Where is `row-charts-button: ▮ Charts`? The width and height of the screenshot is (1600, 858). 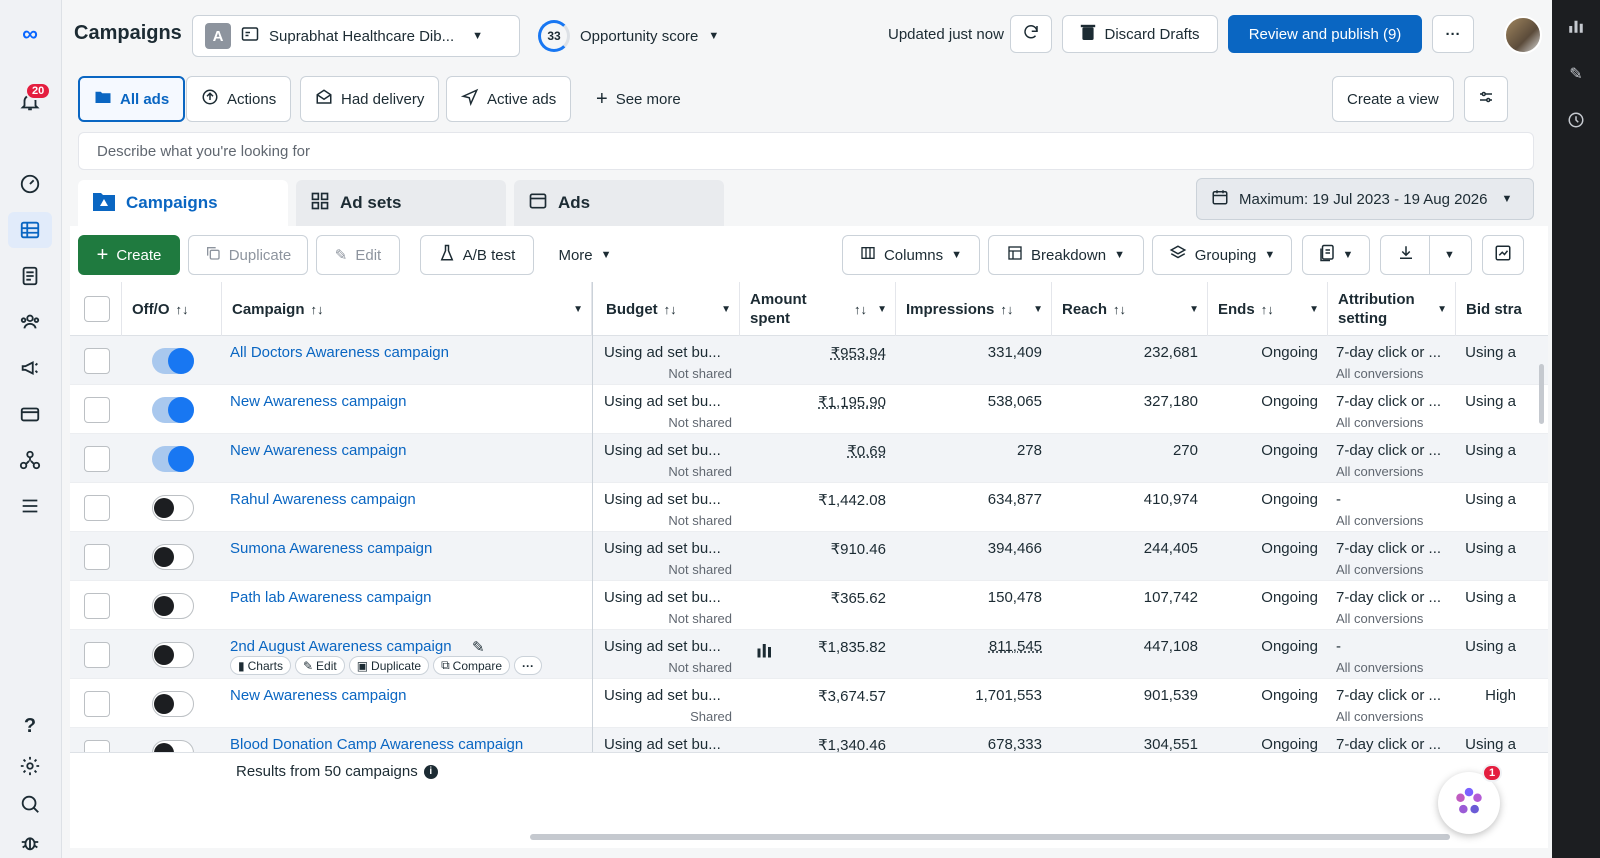 row-charts-button: ▮ Charts is located at coordinates (260, 665).